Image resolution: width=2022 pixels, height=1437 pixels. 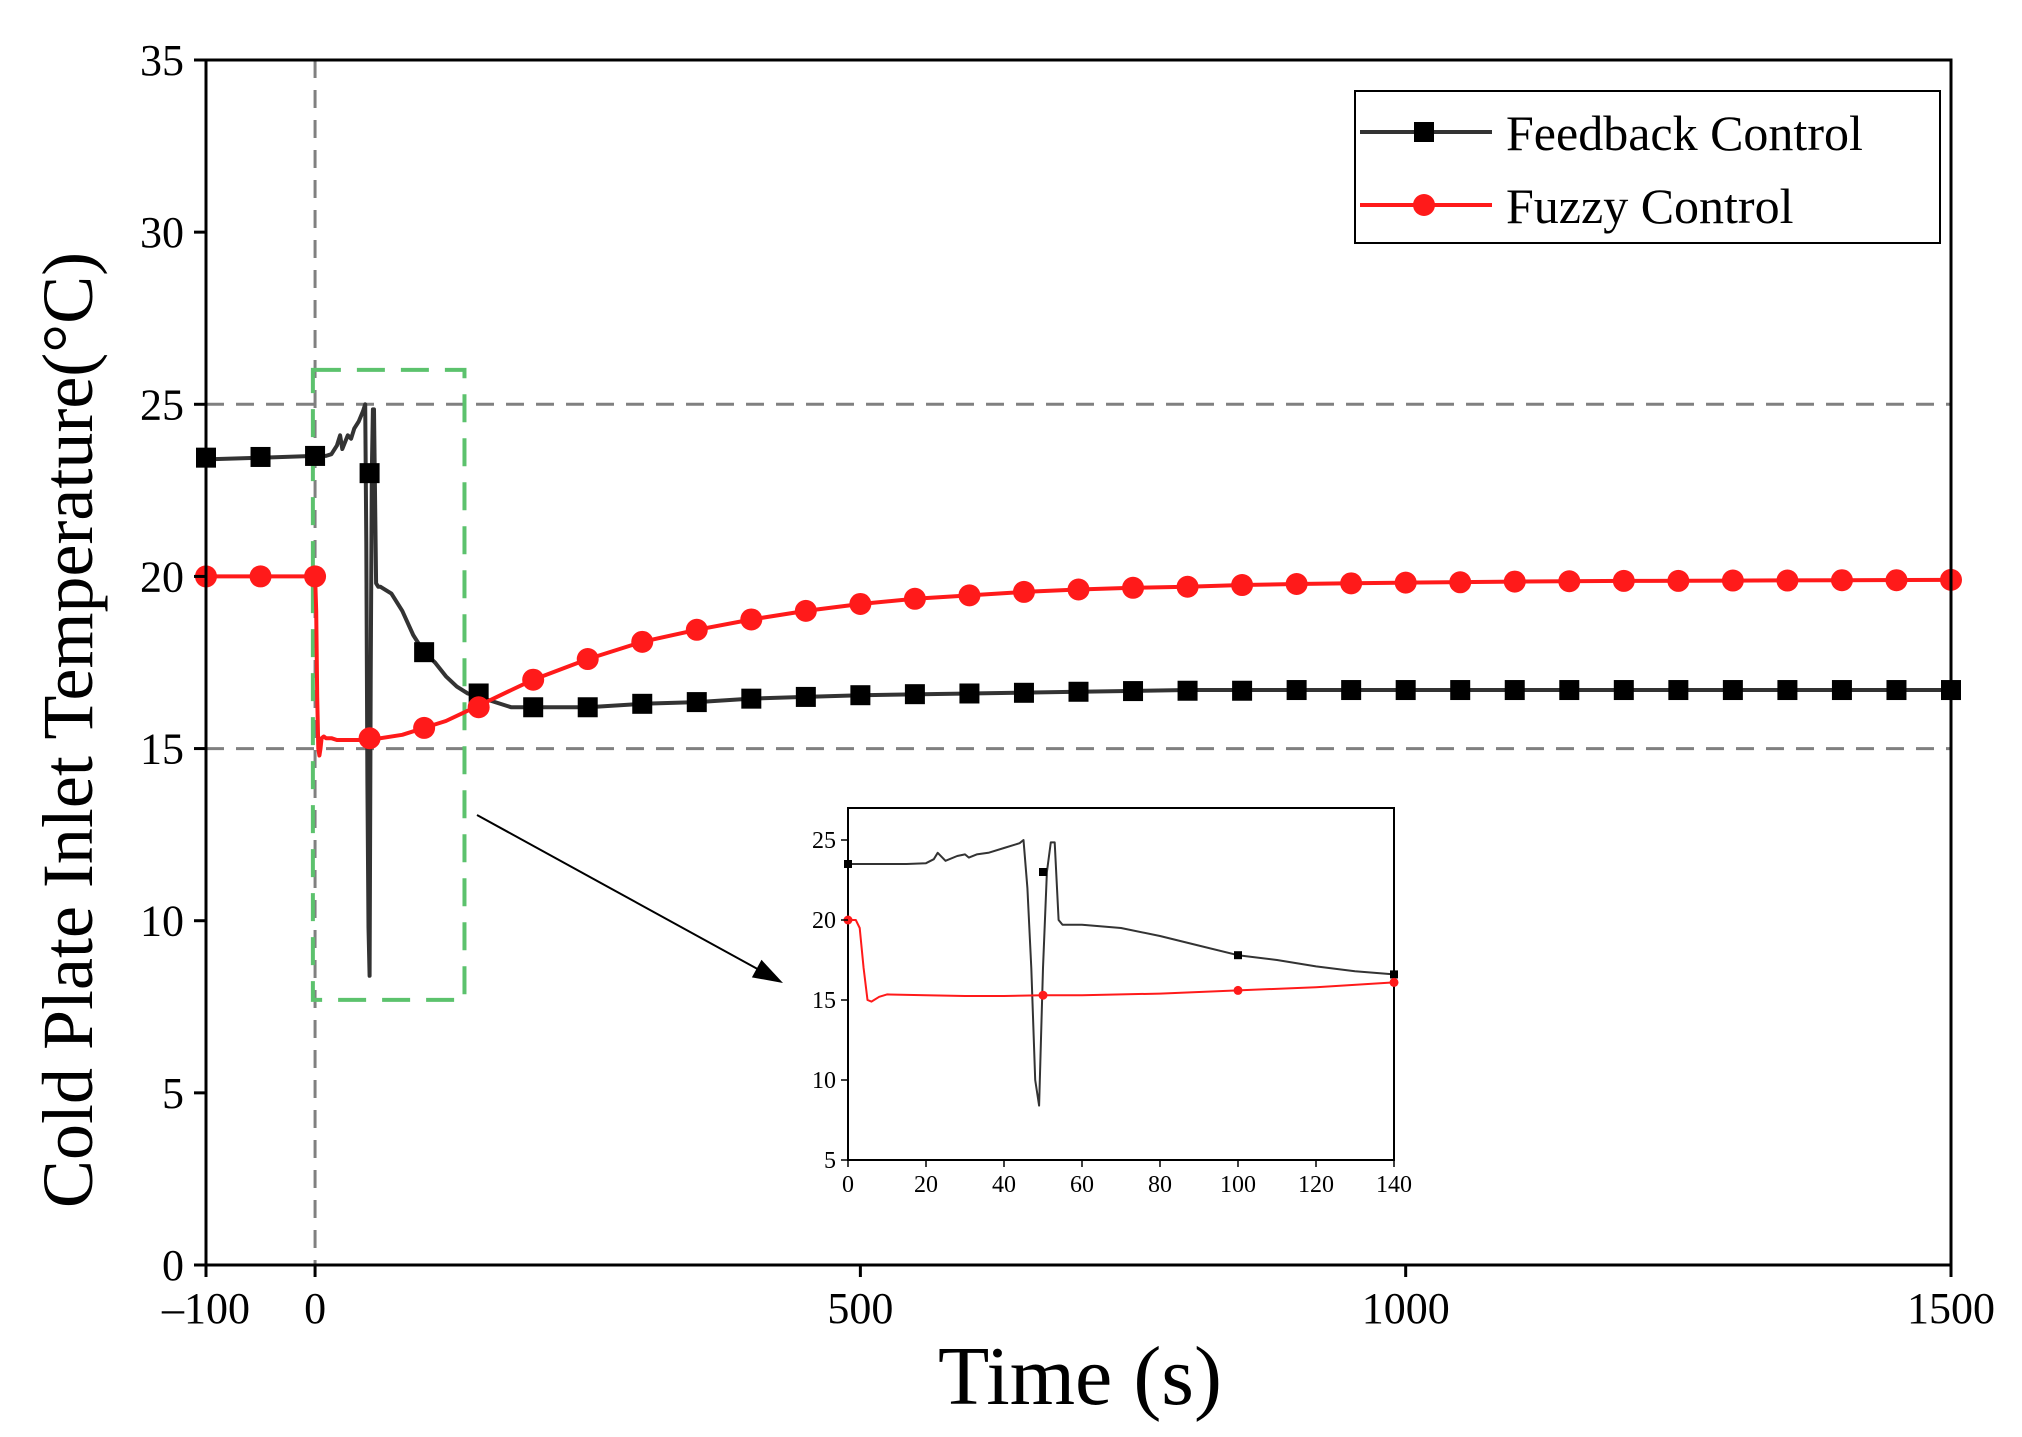 What do you see at coordinates (629, 898) in the screenshot?
I see `zoom-arrow` at bounding box center [629, 898].